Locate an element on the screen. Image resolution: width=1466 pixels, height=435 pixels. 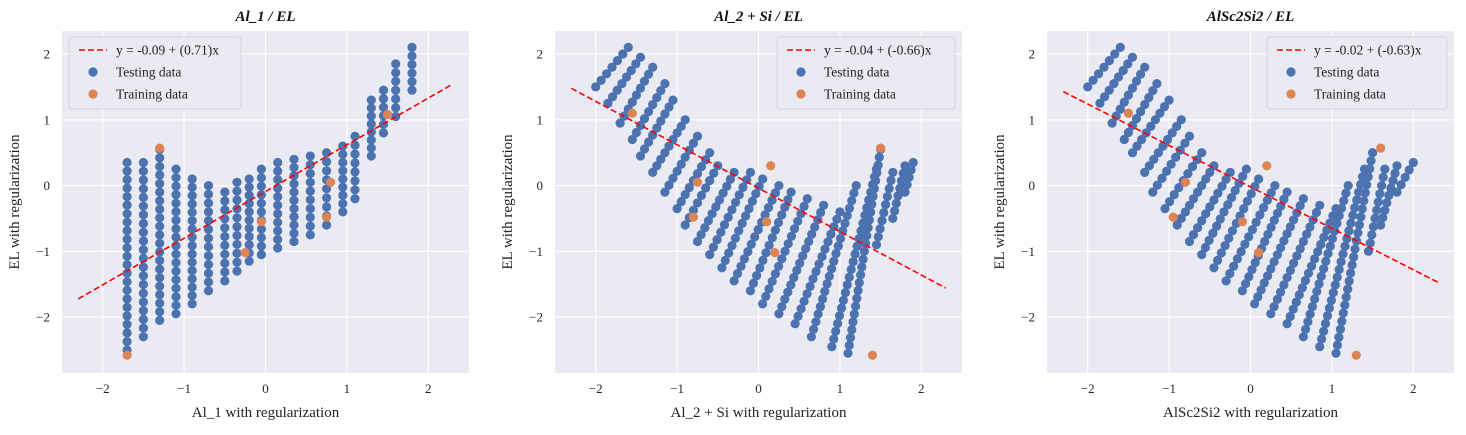
legend-entry: Testing data is located at coordinates (1346, 72).